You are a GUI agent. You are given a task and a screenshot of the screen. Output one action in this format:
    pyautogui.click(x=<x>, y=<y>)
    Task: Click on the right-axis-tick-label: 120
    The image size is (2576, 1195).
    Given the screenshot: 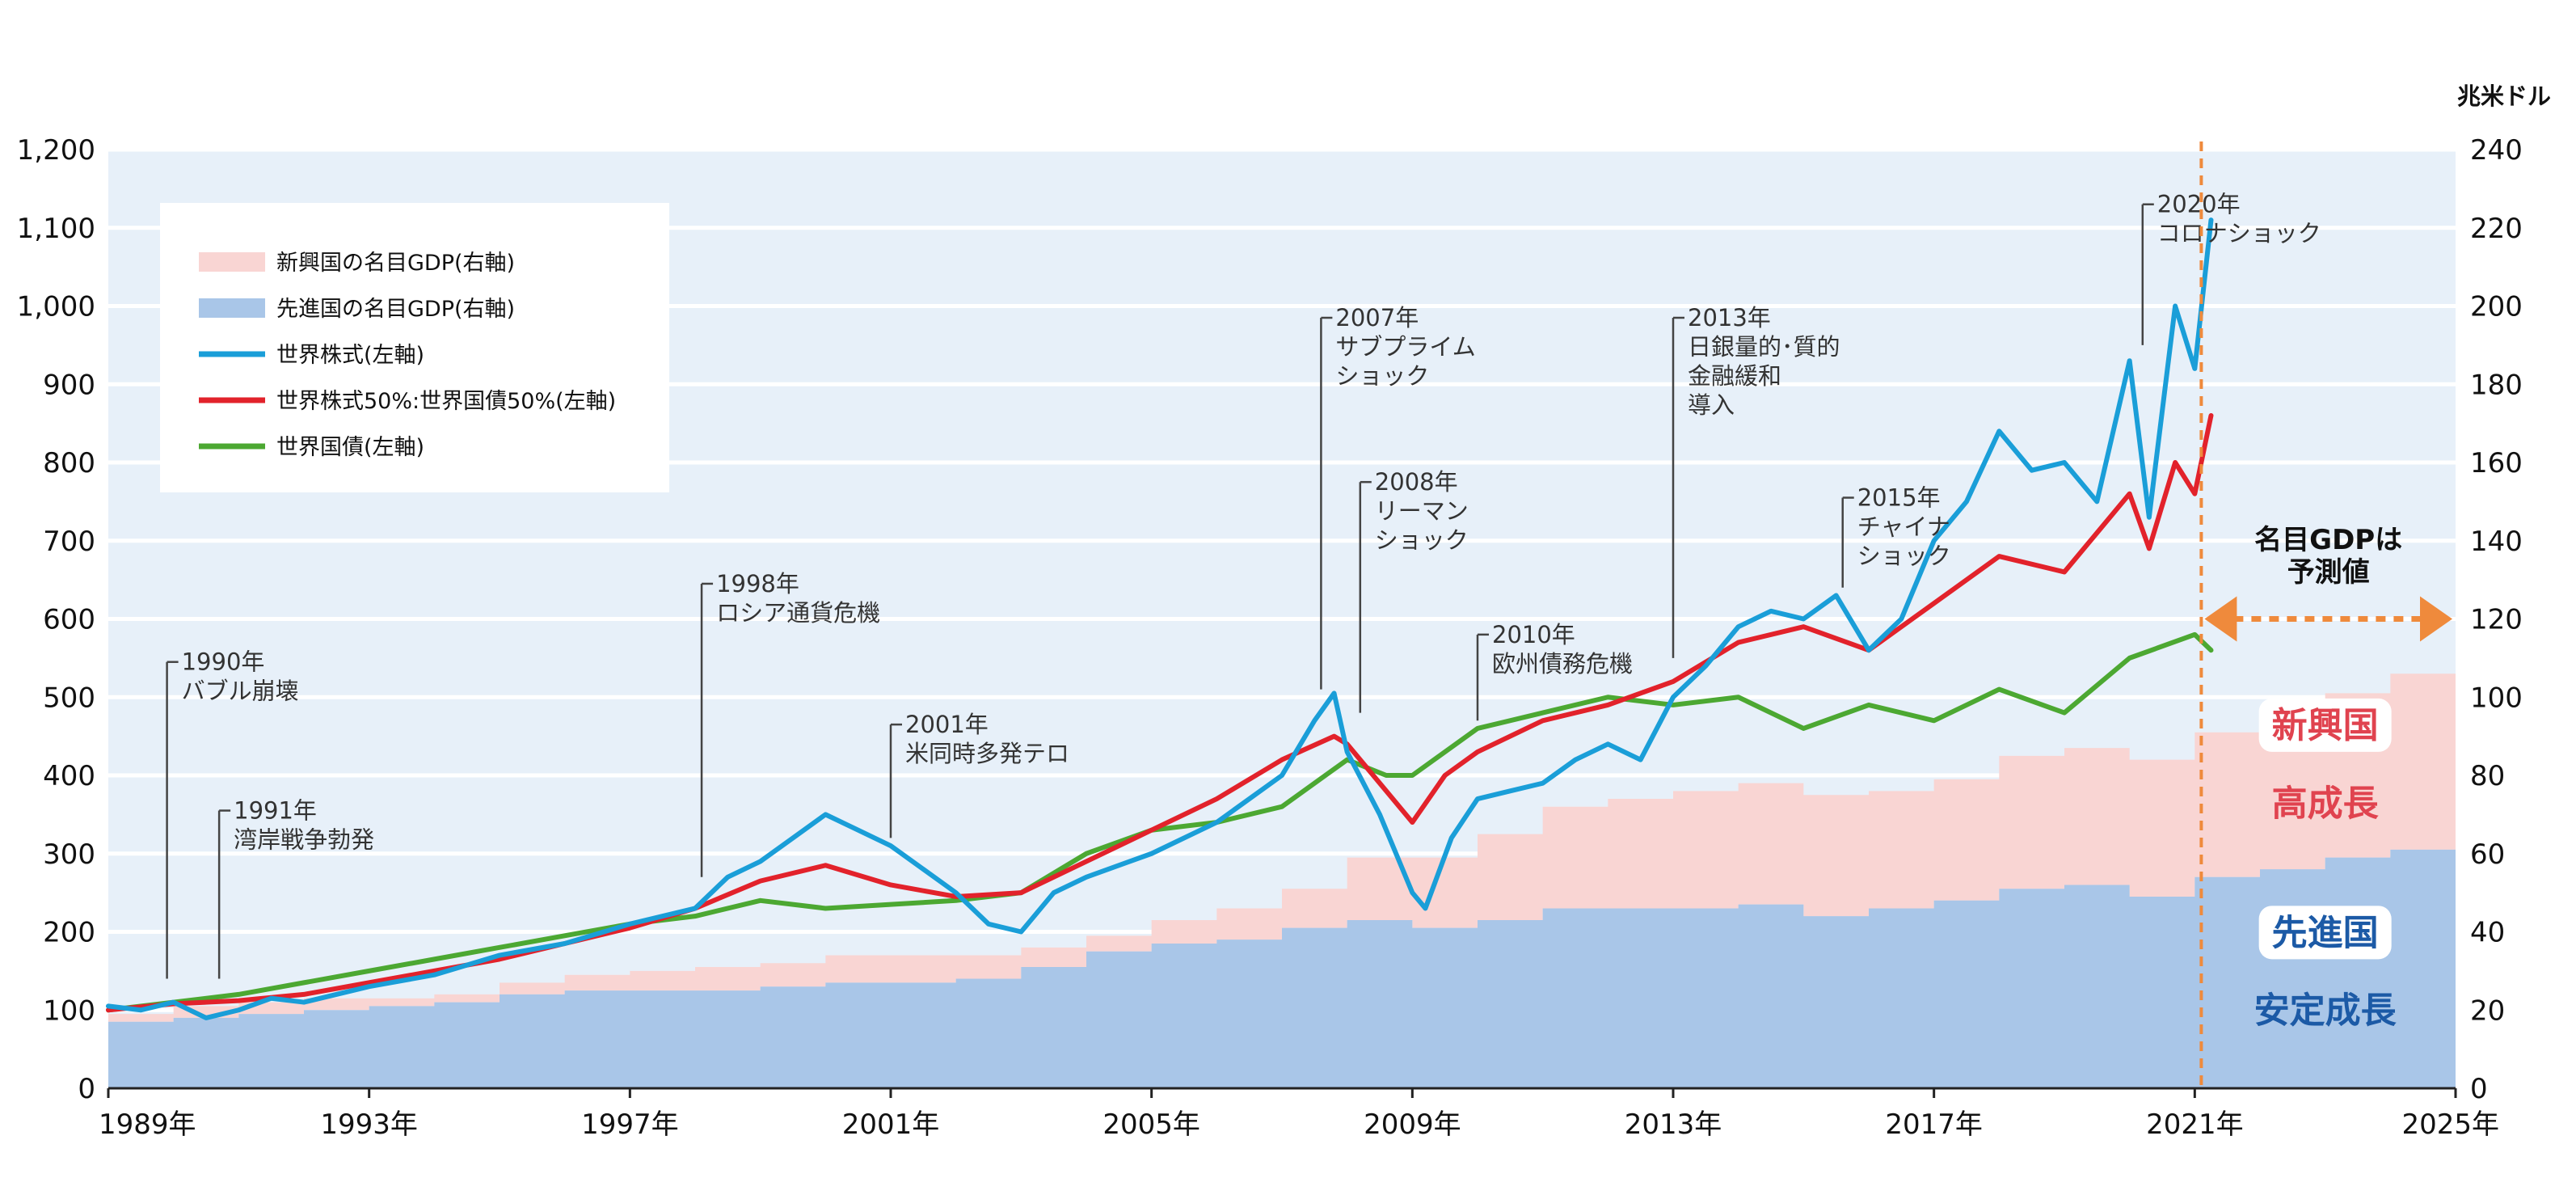 What is the action you would take?
    pyautogui.click(x=2496, y=620)
    